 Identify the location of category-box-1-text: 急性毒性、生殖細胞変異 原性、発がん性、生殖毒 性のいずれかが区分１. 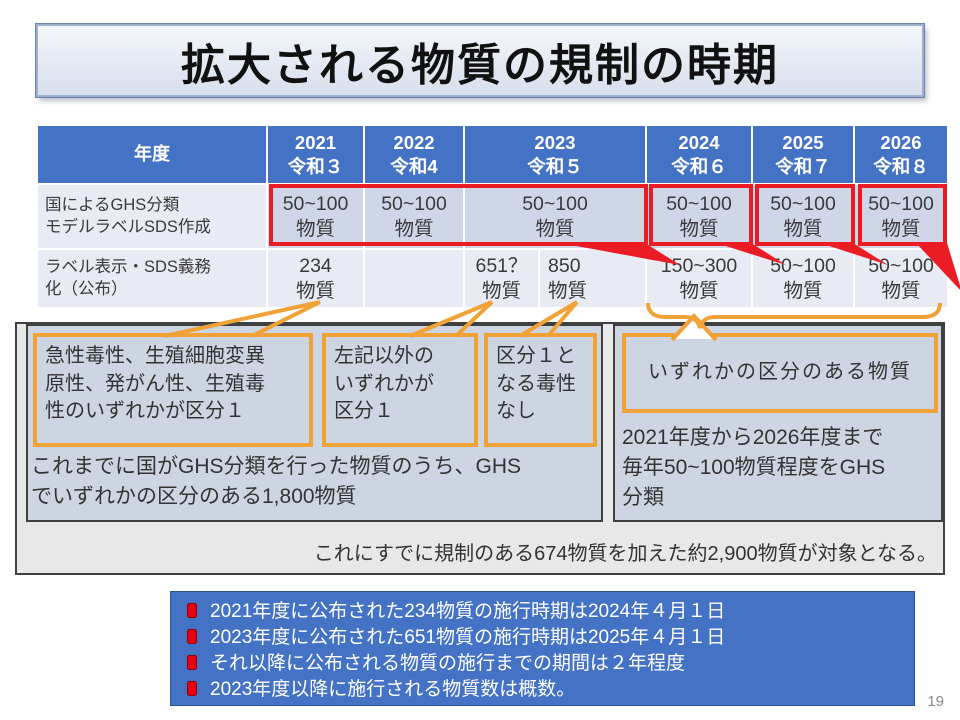
(155, 384).